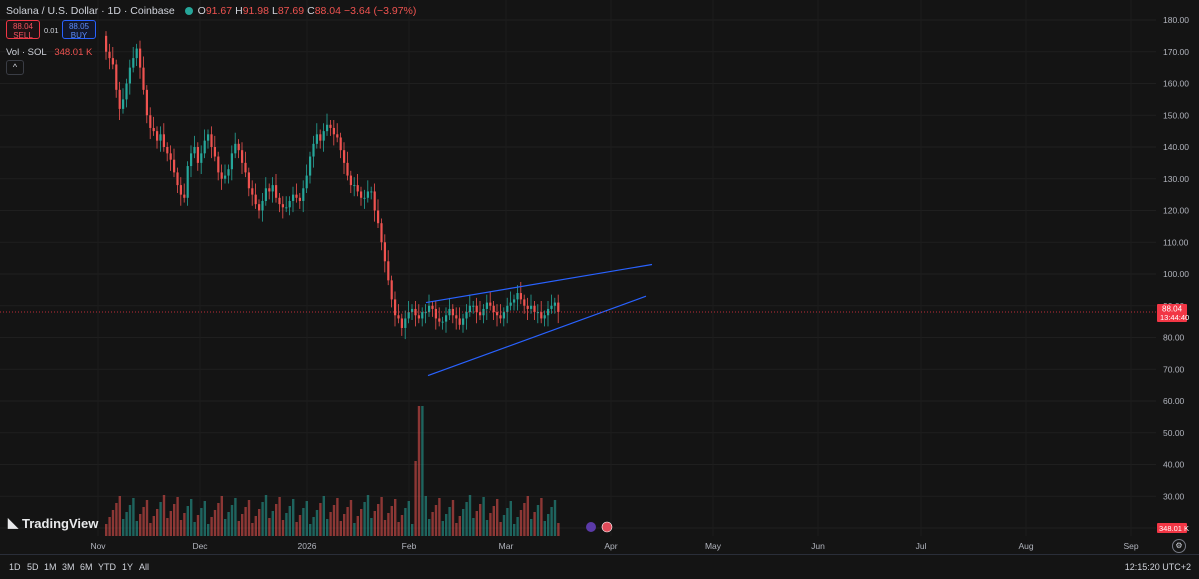 This screenshot has width=1199, height=579. I want to click on us-flag-event-icon, so click(607, 527).